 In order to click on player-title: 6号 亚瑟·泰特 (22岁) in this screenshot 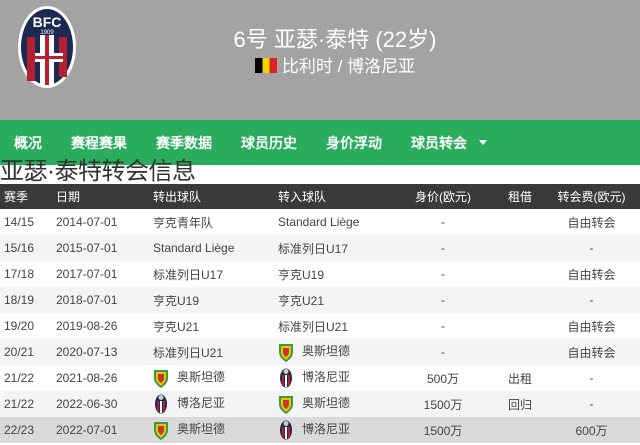, I will do `click(335, 39)`.